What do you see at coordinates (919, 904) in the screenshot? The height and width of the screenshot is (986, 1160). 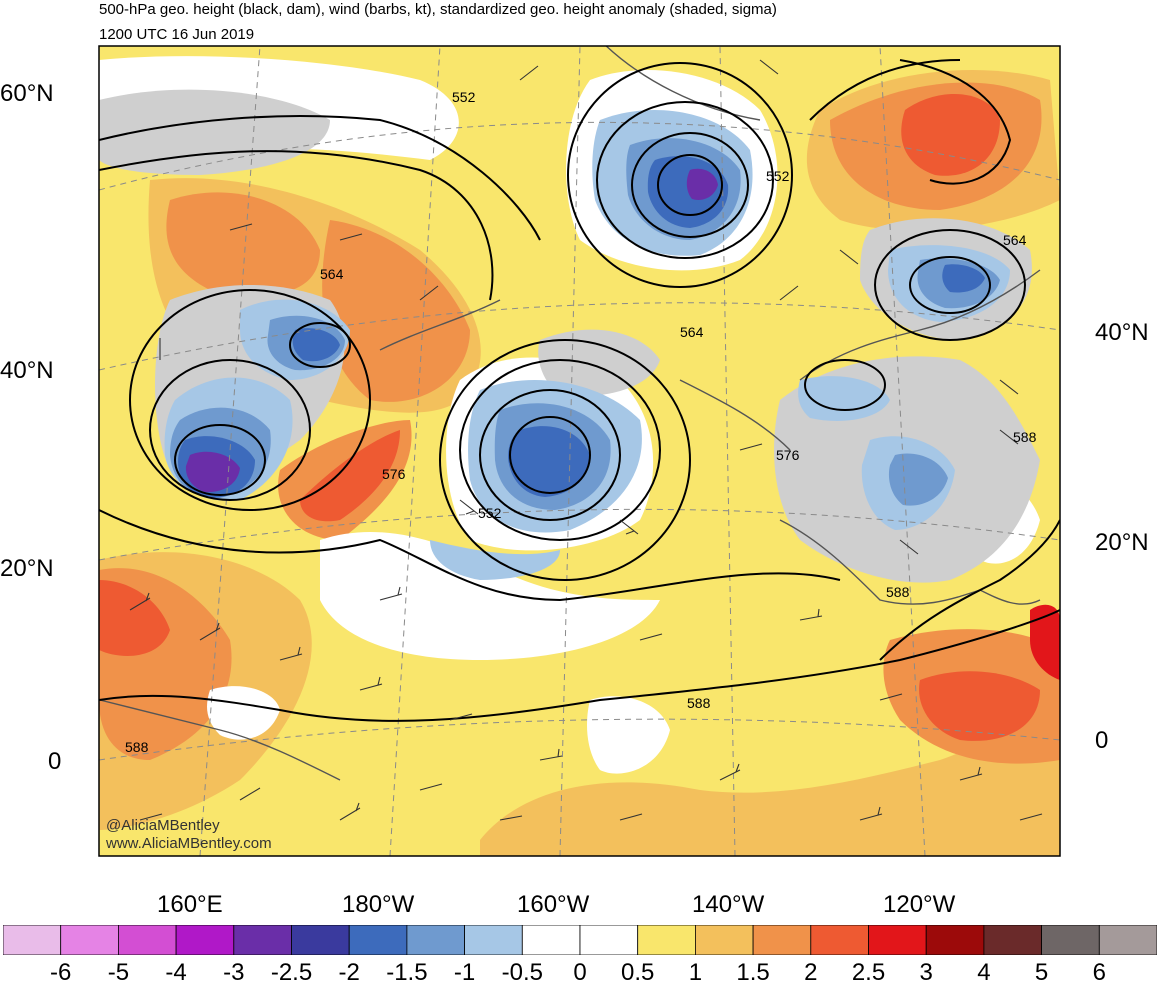 I see `lon-label-120w: 120°W` at bounding box center [919, 904].